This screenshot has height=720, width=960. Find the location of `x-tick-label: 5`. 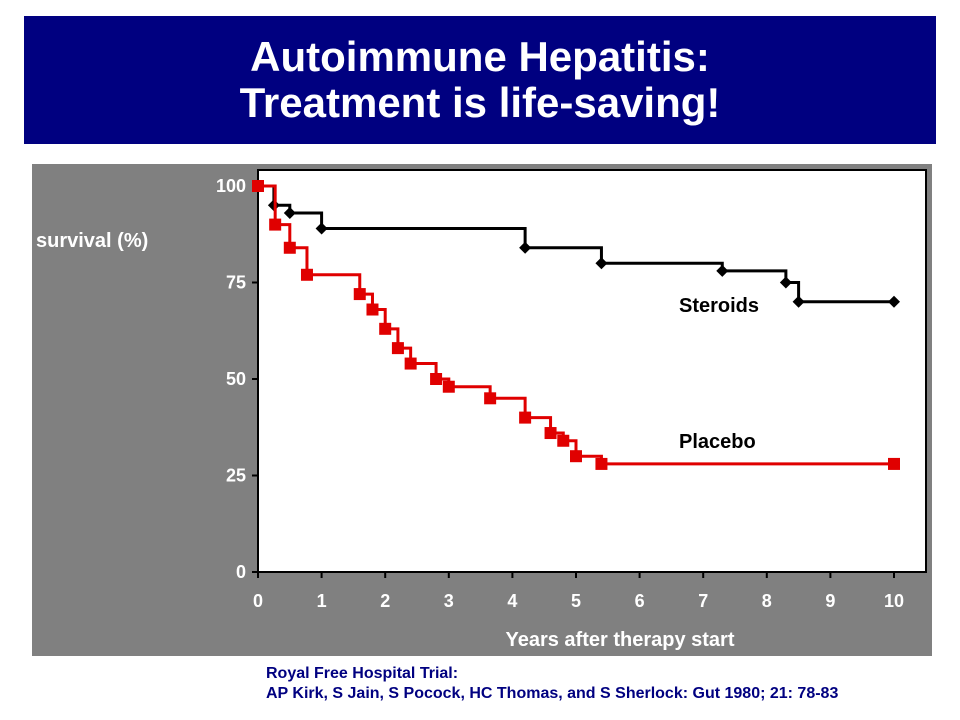

x-tick-label: 5 is located at coordinates (576, 601).